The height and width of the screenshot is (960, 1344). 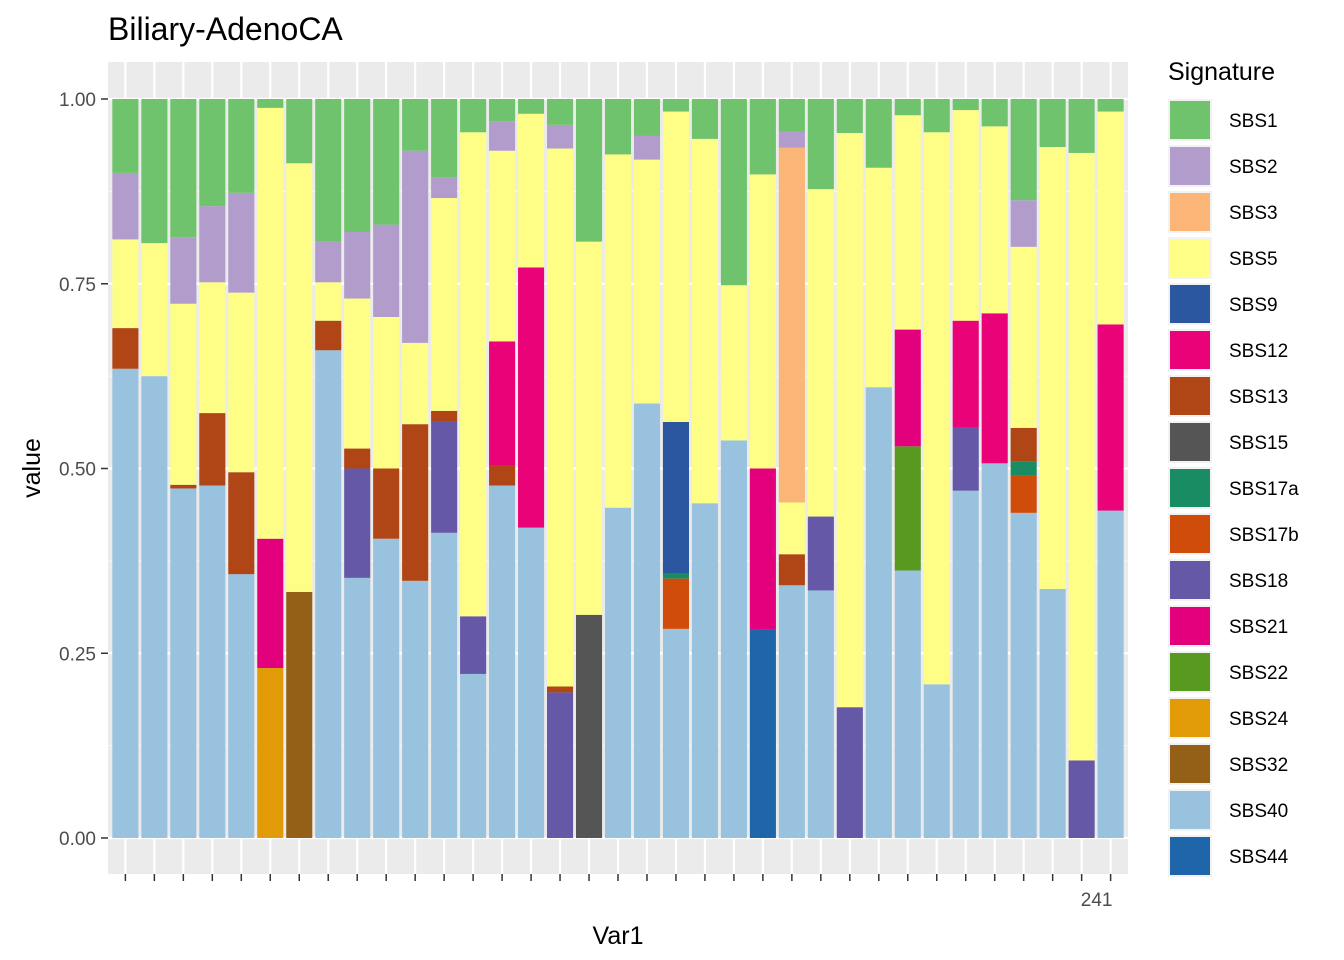 What do you see at coordinates (1228, 396) in the screenshot?
I see `legend-item: SBS13` at bounding box center [1228, 396].